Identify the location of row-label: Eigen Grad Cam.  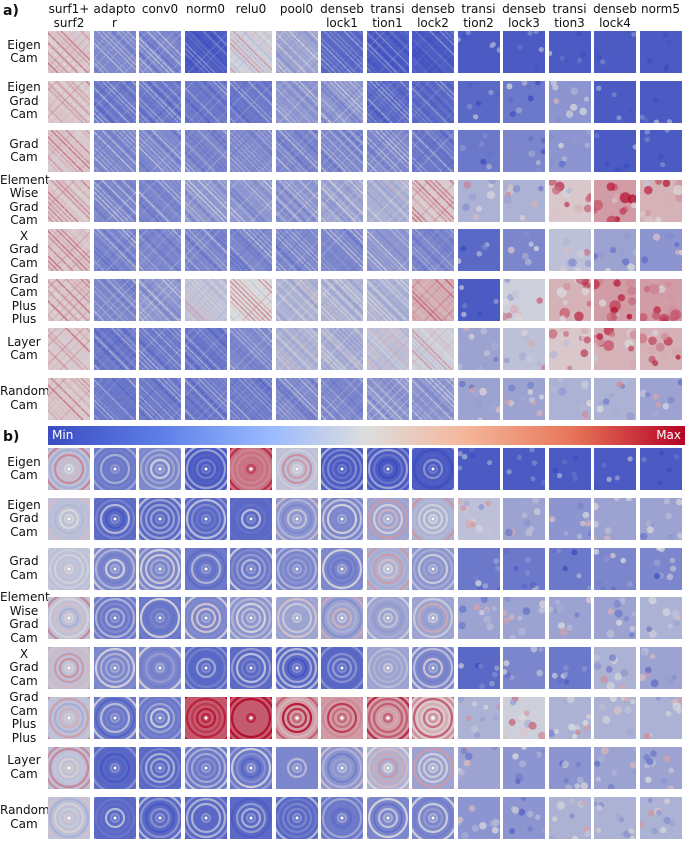
(24, 518).